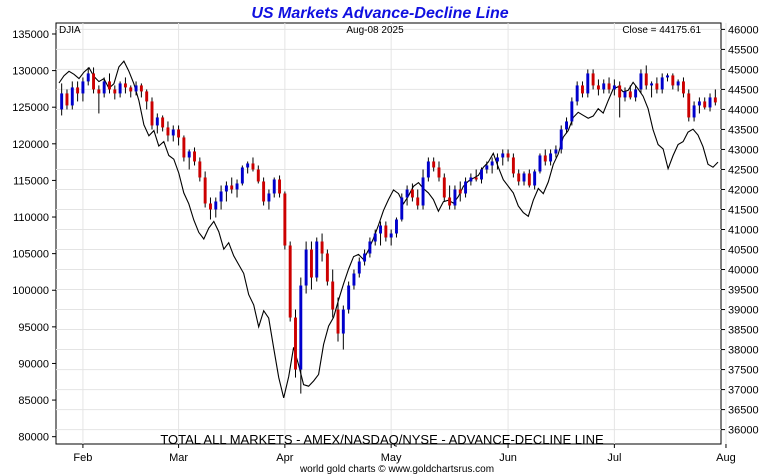 The height and width of the screenshot is (475, 760). I want to click on chart-title: US Markets Advance-Decline Line, so click(379, 13).